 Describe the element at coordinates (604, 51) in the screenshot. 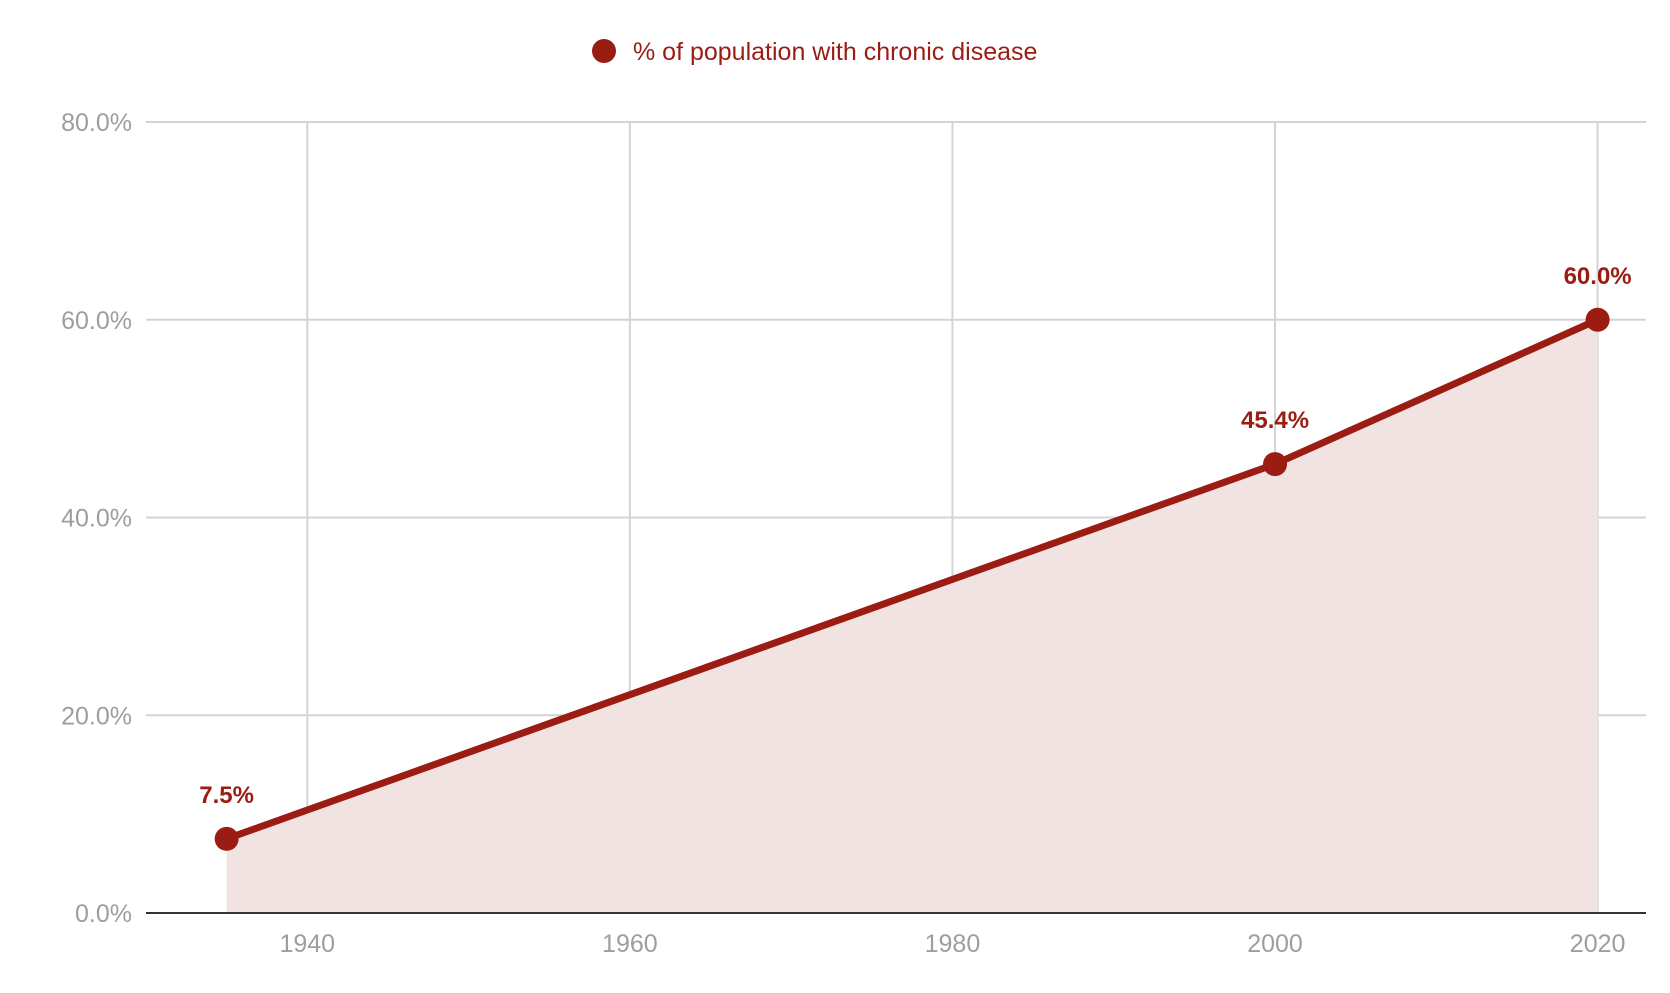

I see `legend-marker-icon` at that location.